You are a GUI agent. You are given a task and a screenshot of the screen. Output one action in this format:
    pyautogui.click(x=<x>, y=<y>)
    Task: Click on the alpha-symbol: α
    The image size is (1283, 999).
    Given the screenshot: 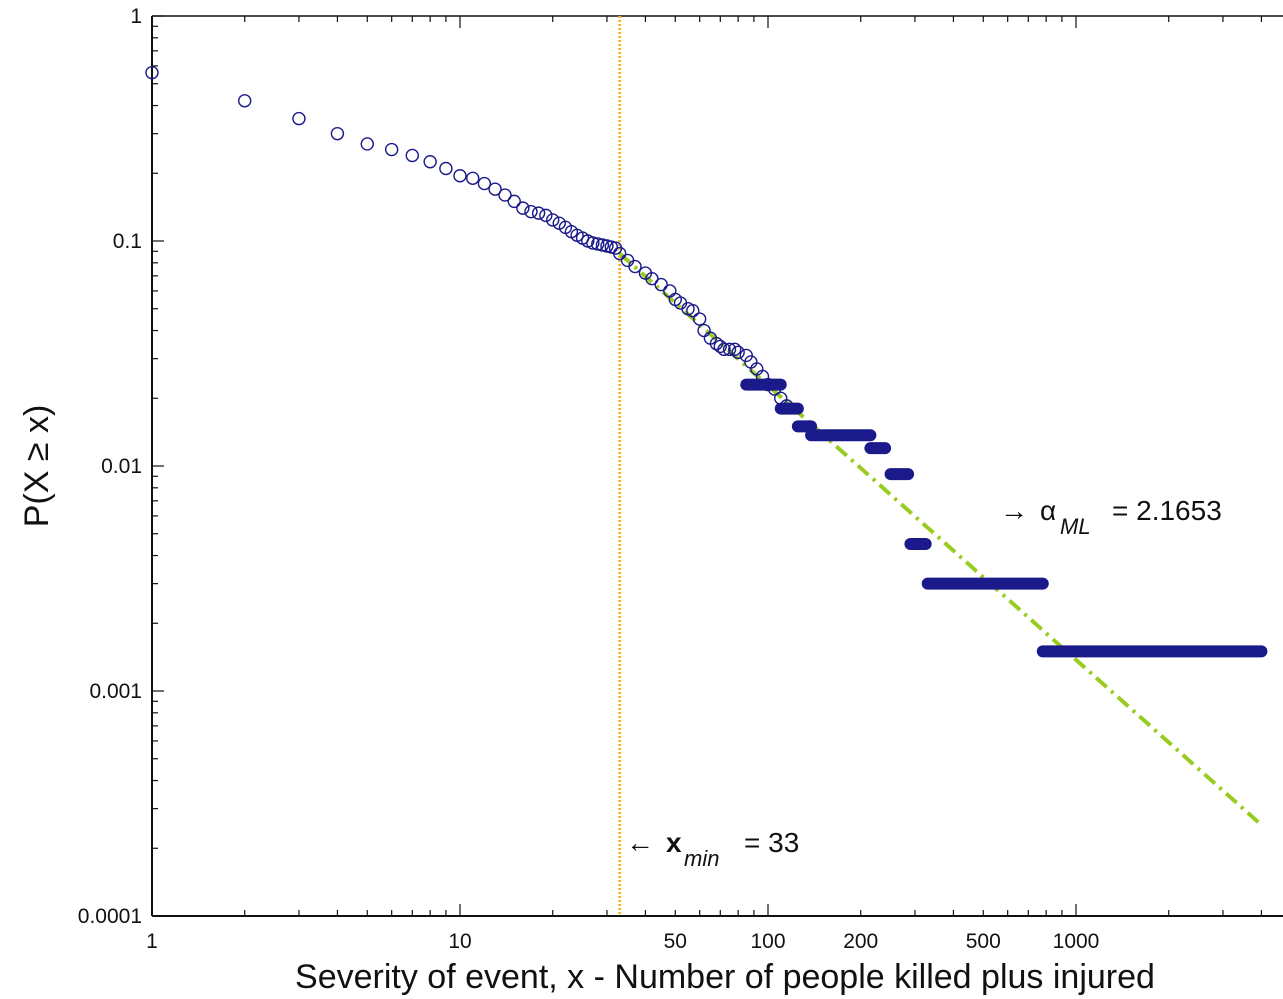 What is the action you would take?
    pyautogui.click(x=1048, y=510)
    